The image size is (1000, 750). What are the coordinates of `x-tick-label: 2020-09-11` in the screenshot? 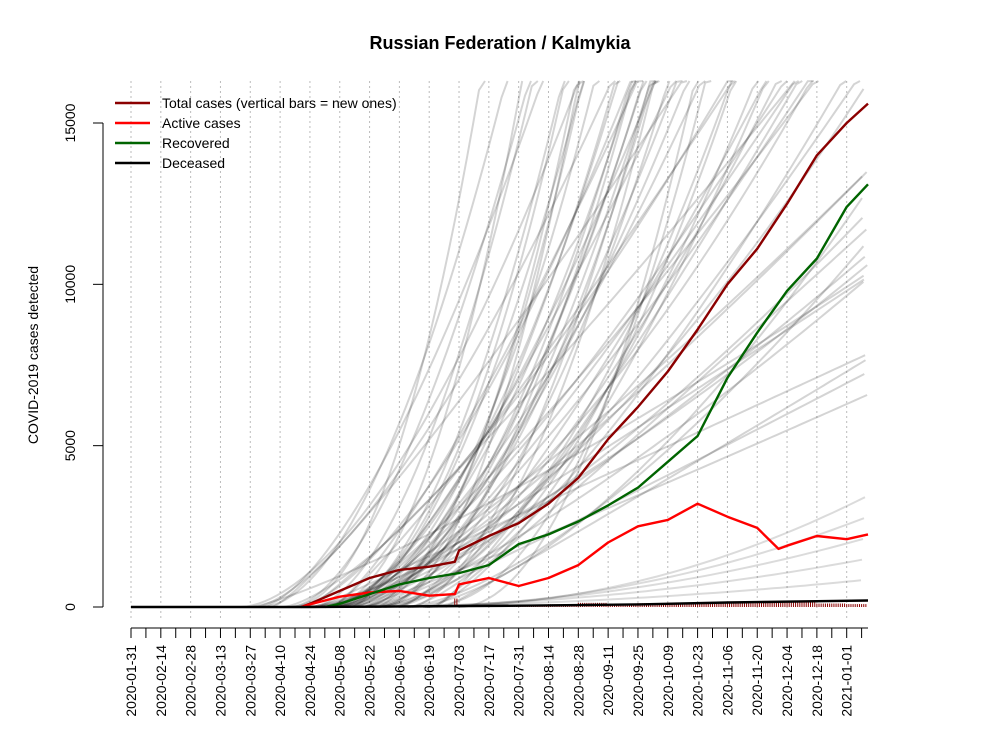 It's located at (608, 680).